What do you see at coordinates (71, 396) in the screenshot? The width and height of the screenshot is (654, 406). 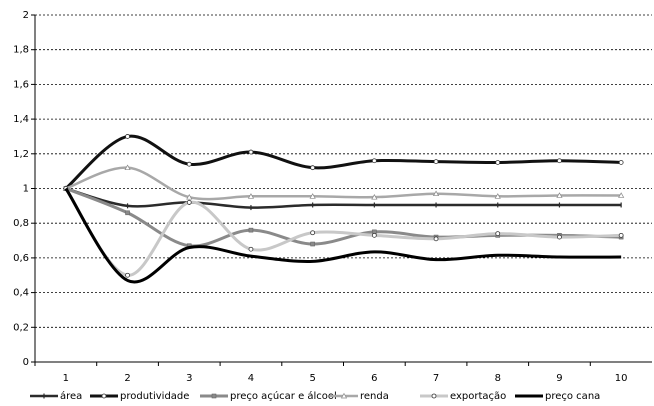 I see `legend-label: área` at bounding box center [71, 396].